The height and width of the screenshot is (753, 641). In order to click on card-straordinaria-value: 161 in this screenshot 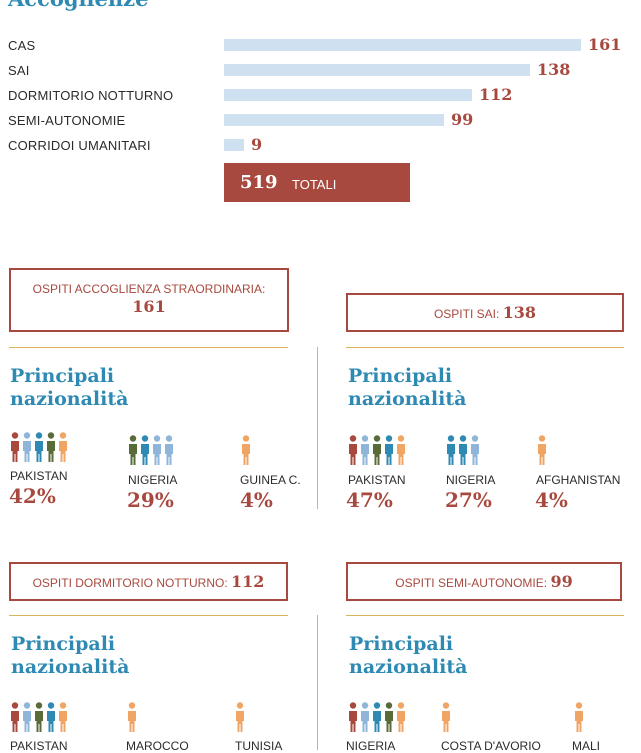, I will do `click(149, 306)`.